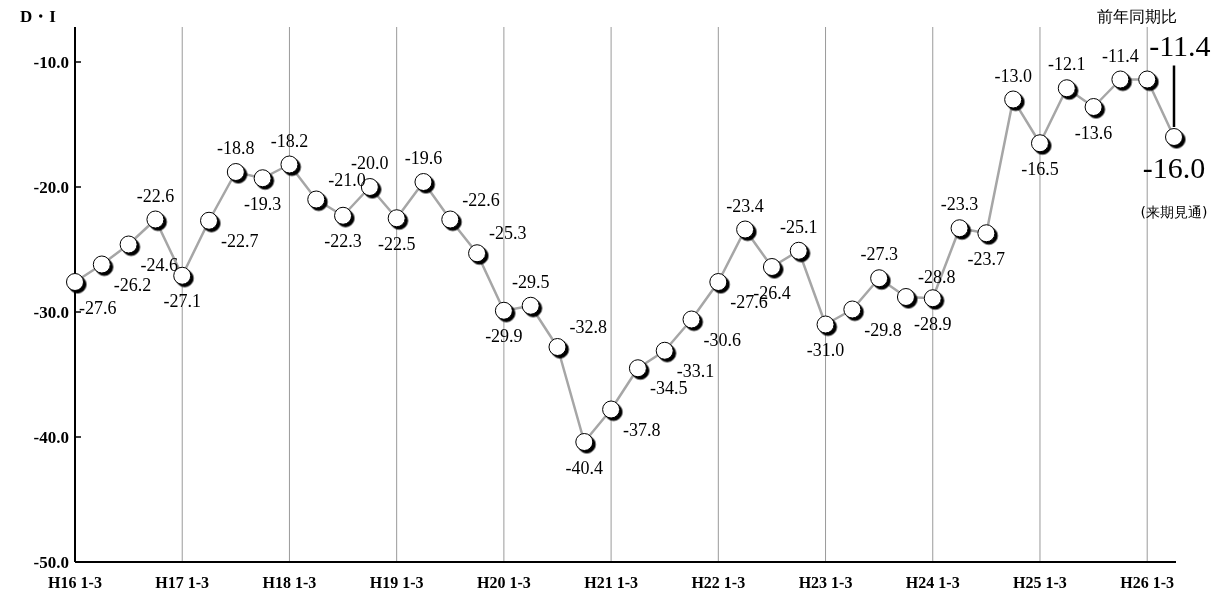  What do you see at coordinates (51, 437) in the screenshot?
I see `y-tick-label: -40.0` at bounding box center [51, 437].